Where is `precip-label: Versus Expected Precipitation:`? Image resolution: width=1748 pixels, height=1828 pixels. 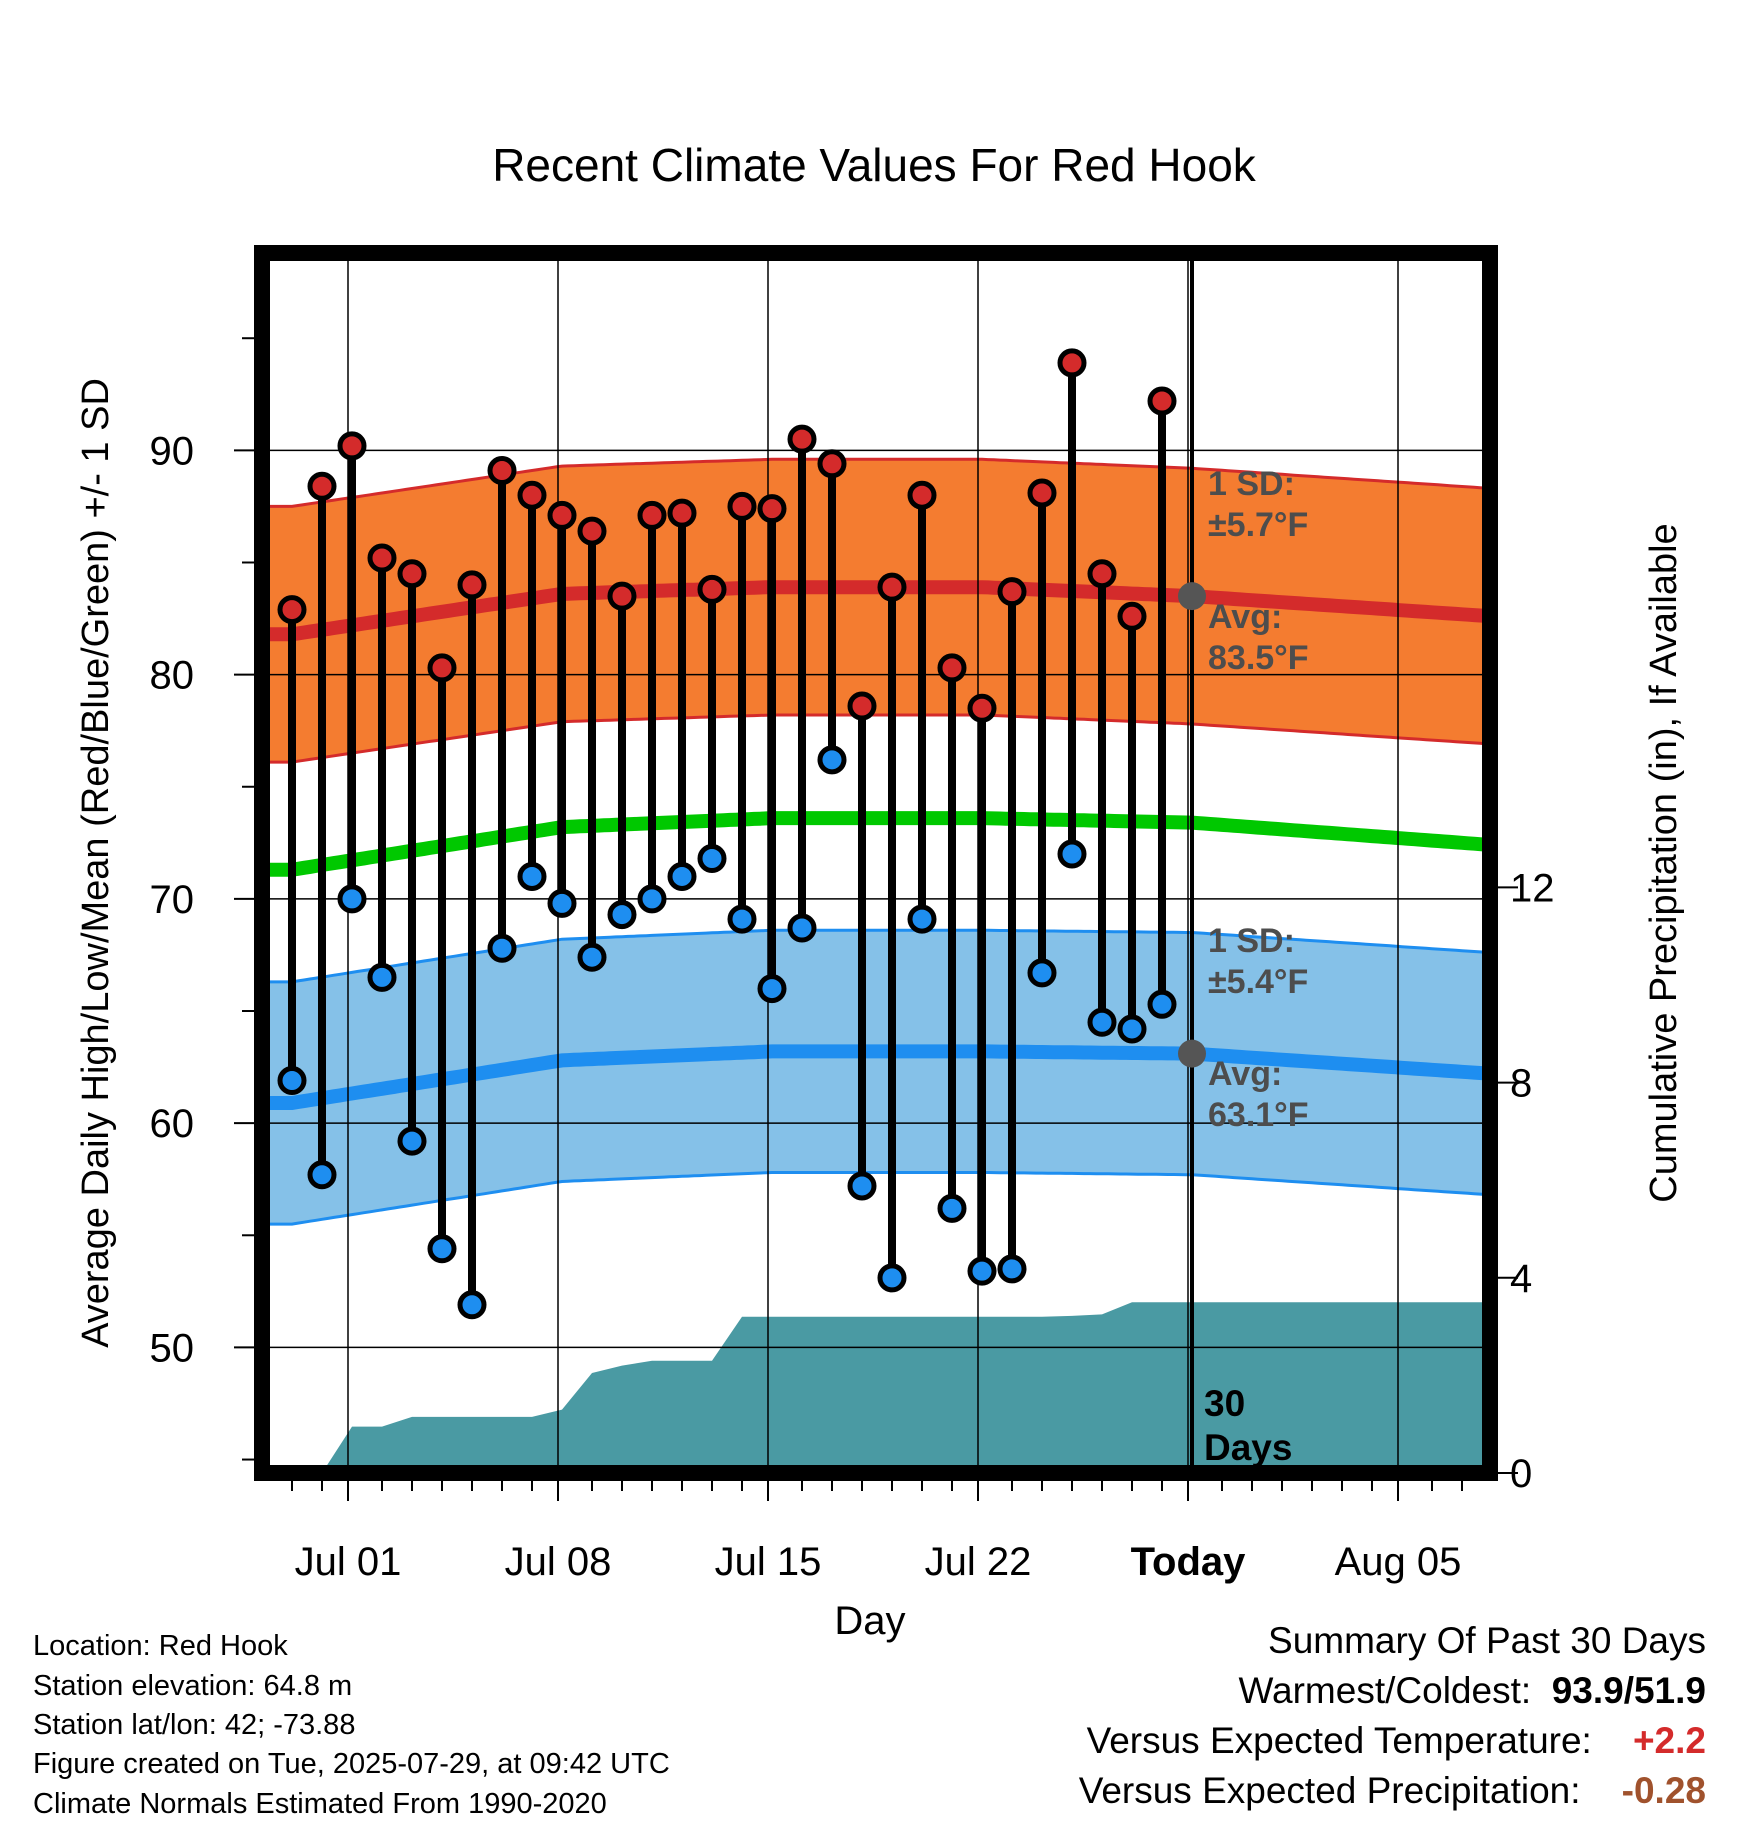 precip-label: Versus Expected Precipitation: is located at coordinates (1329, 1790).